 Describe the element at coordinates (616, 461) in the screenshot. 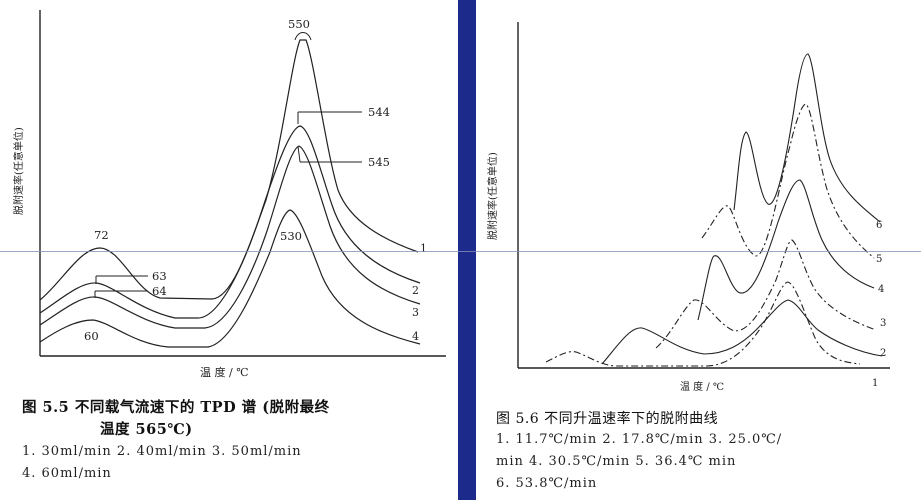

I see `right-legend-line2: min 4. 30.5℃/min 5. 36.4℃ min` at that location.